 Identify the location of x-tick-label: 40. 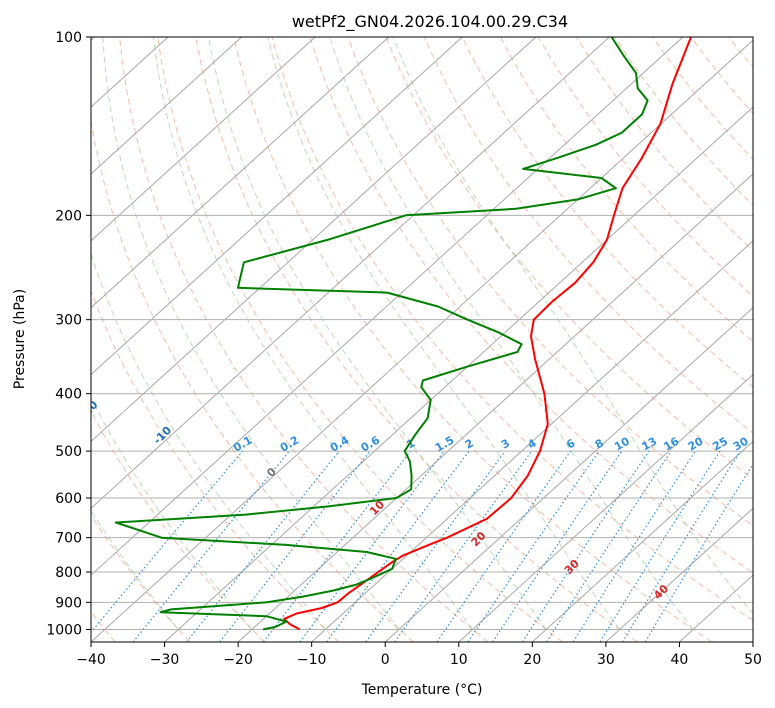
(680, 660).